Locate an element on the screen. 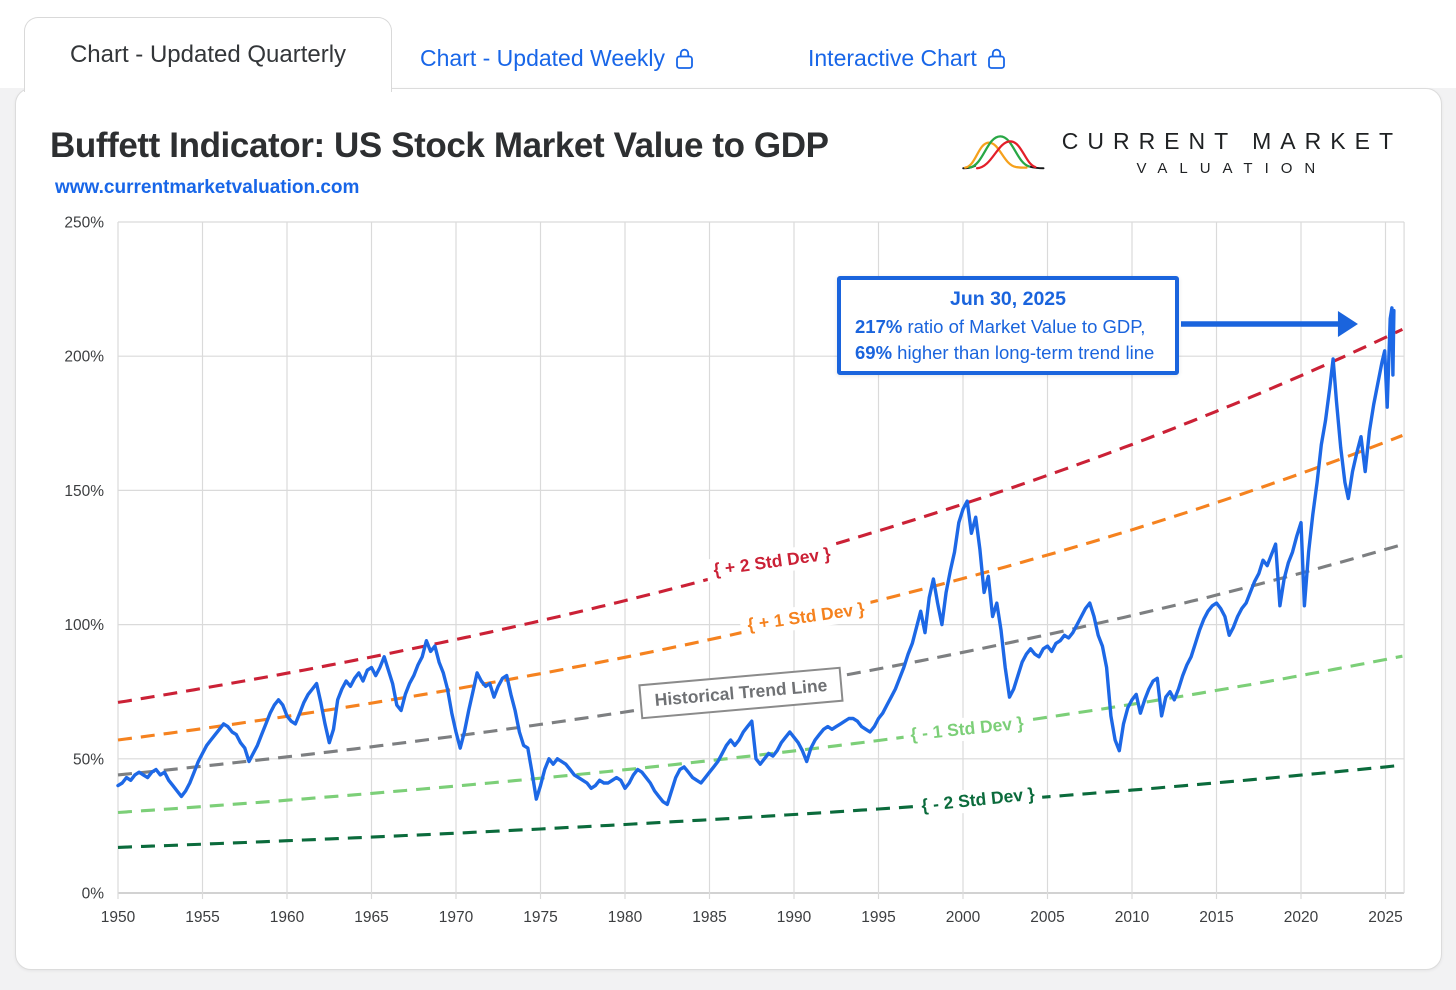  brand-logo-text: CURRENT MARKET VALUATION is located at coordinates (1232, 152).